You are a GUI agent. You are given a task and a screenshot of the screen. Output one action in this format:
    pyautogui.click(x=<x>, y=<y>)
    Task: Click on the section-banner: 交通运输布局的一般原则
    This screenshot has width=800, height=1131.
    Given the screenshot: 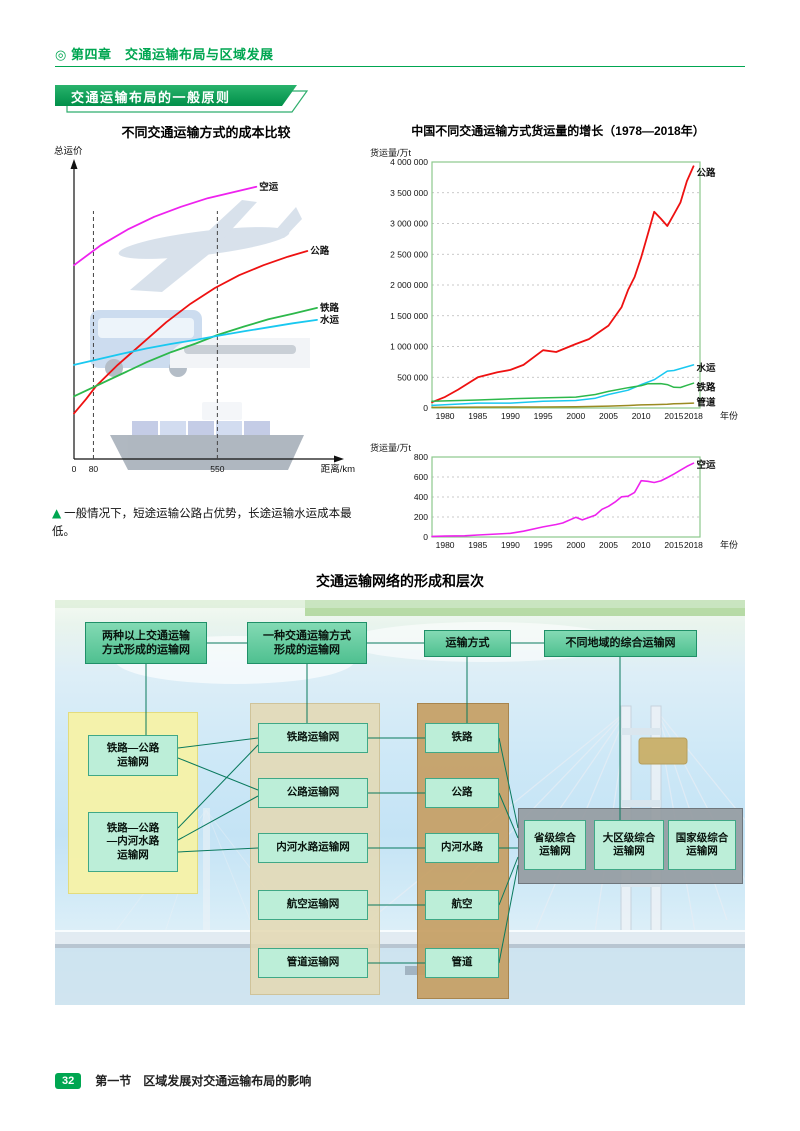 What is the action you would take?
    pyautogui.click(x=210, y=99)
    